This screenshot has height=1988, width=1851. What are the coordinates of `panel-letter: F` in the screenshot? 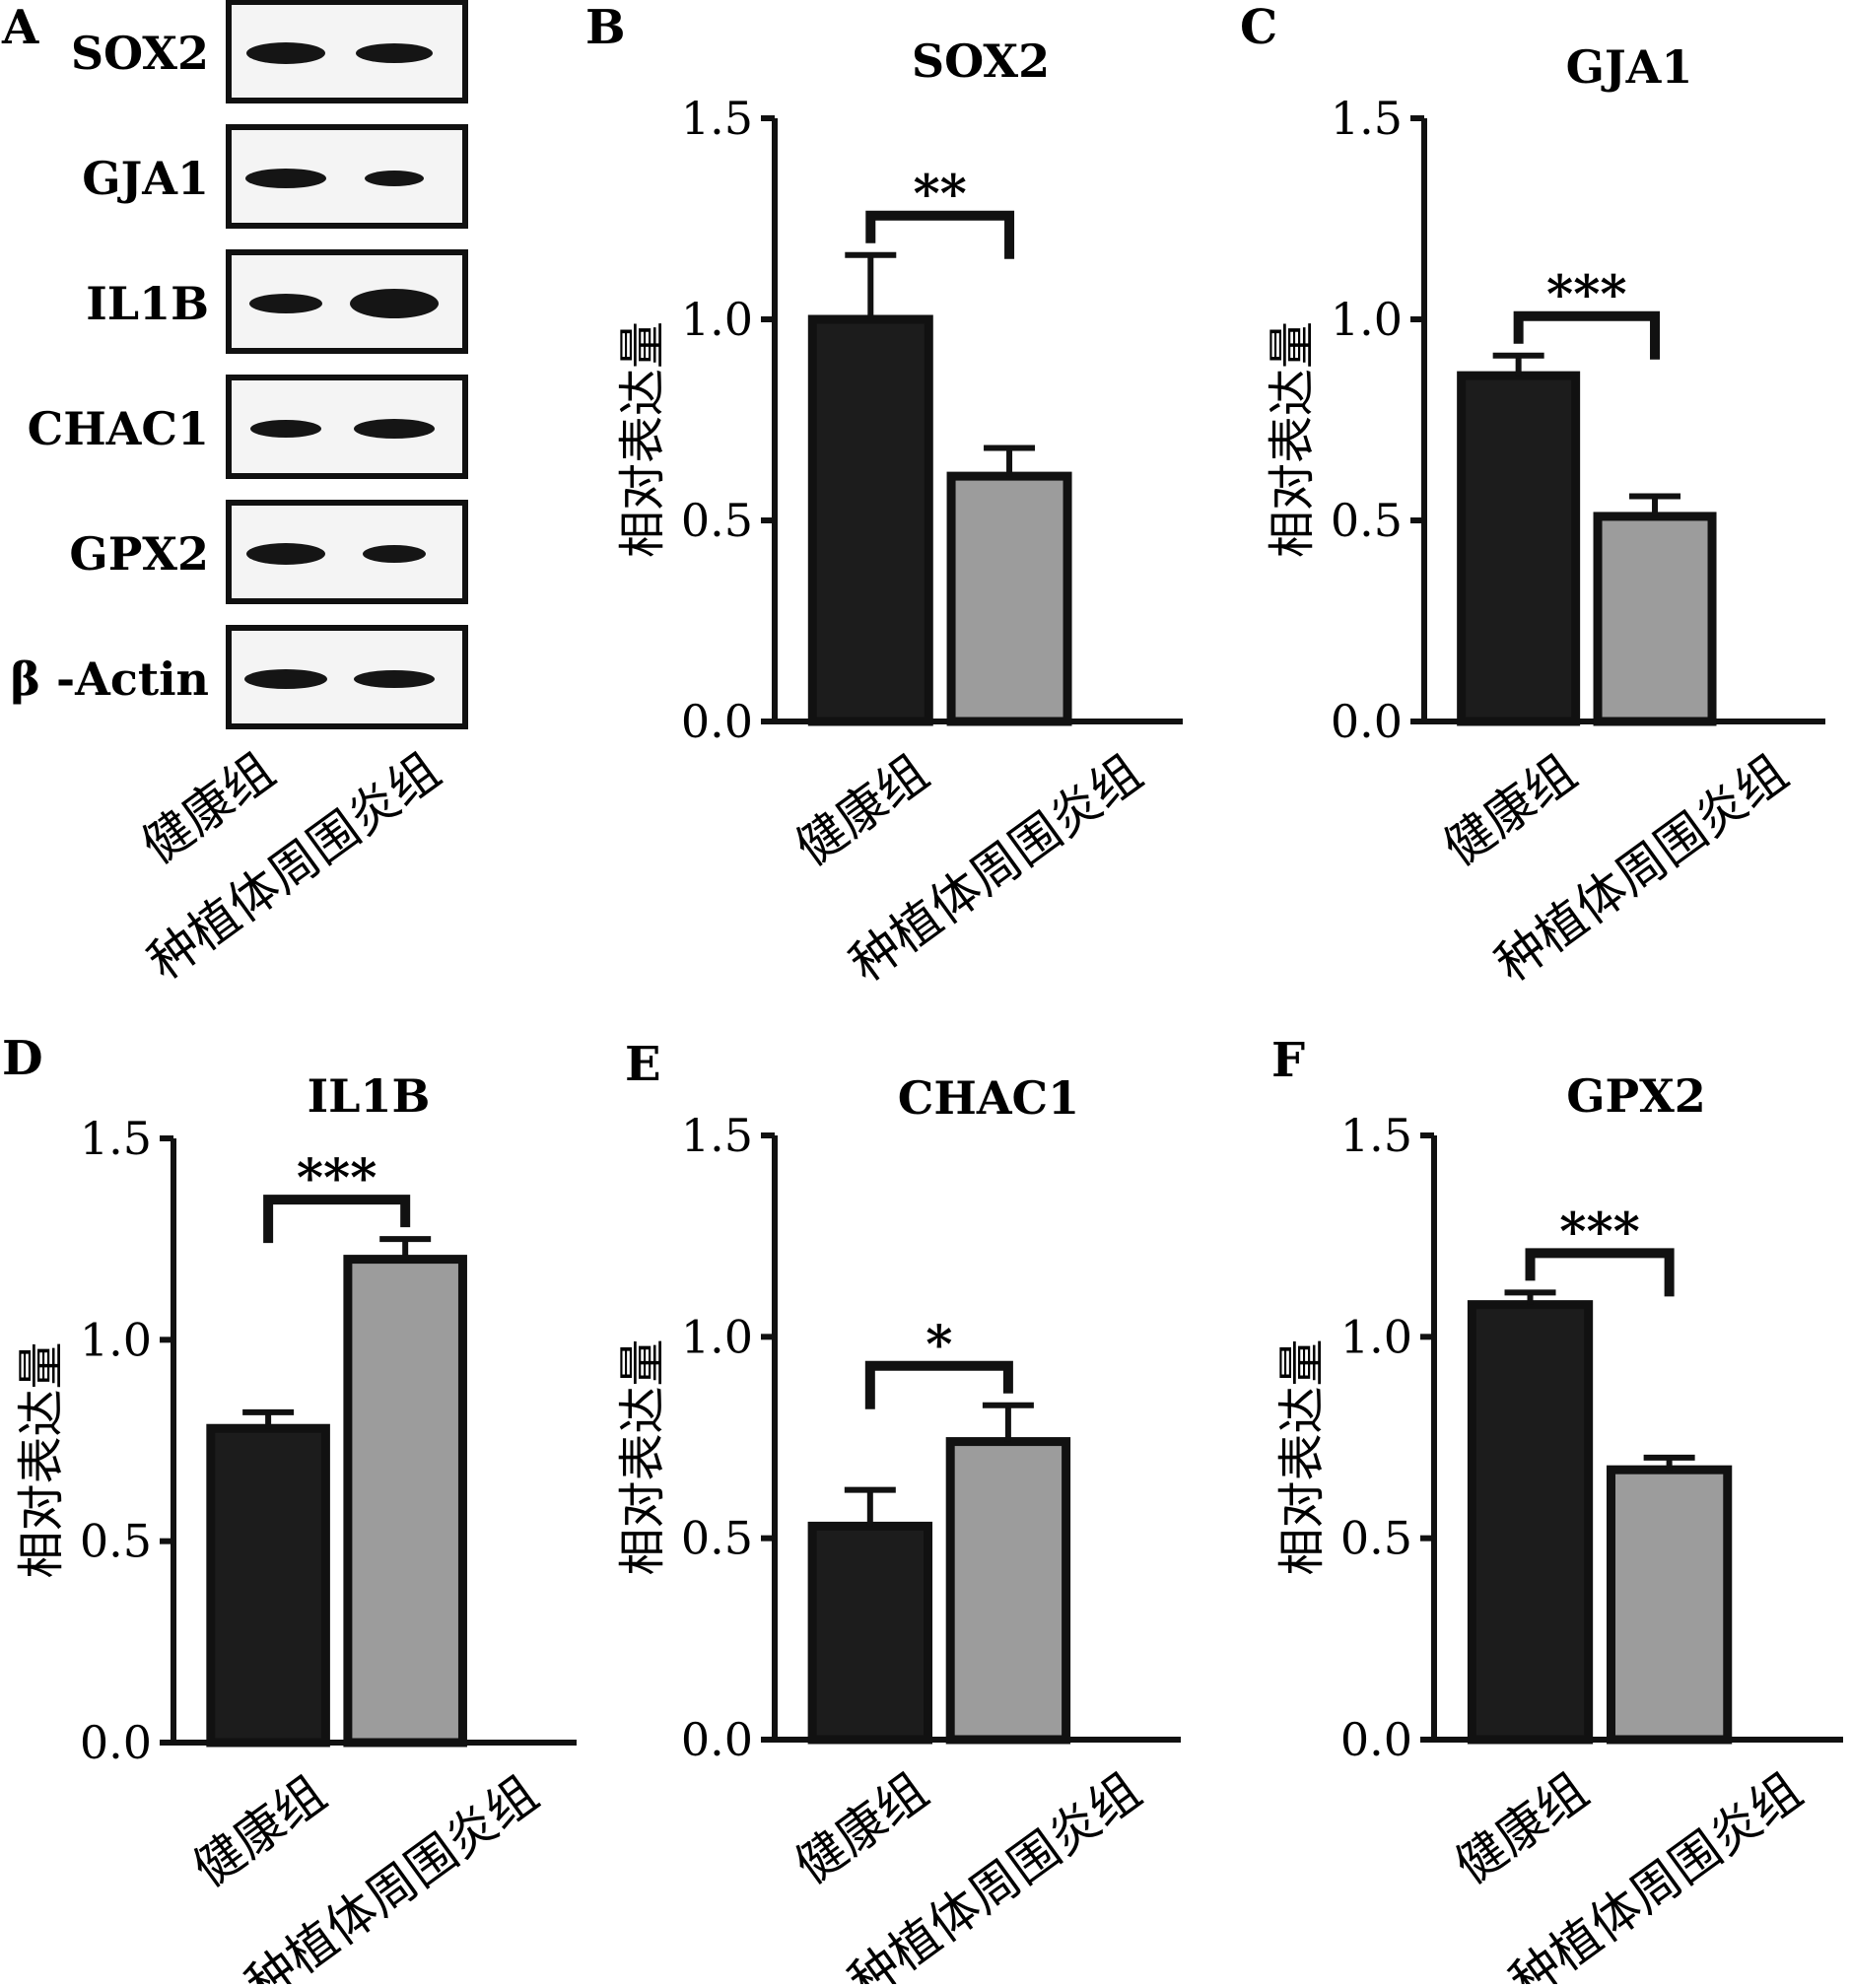 It's located at (1288, 1060).